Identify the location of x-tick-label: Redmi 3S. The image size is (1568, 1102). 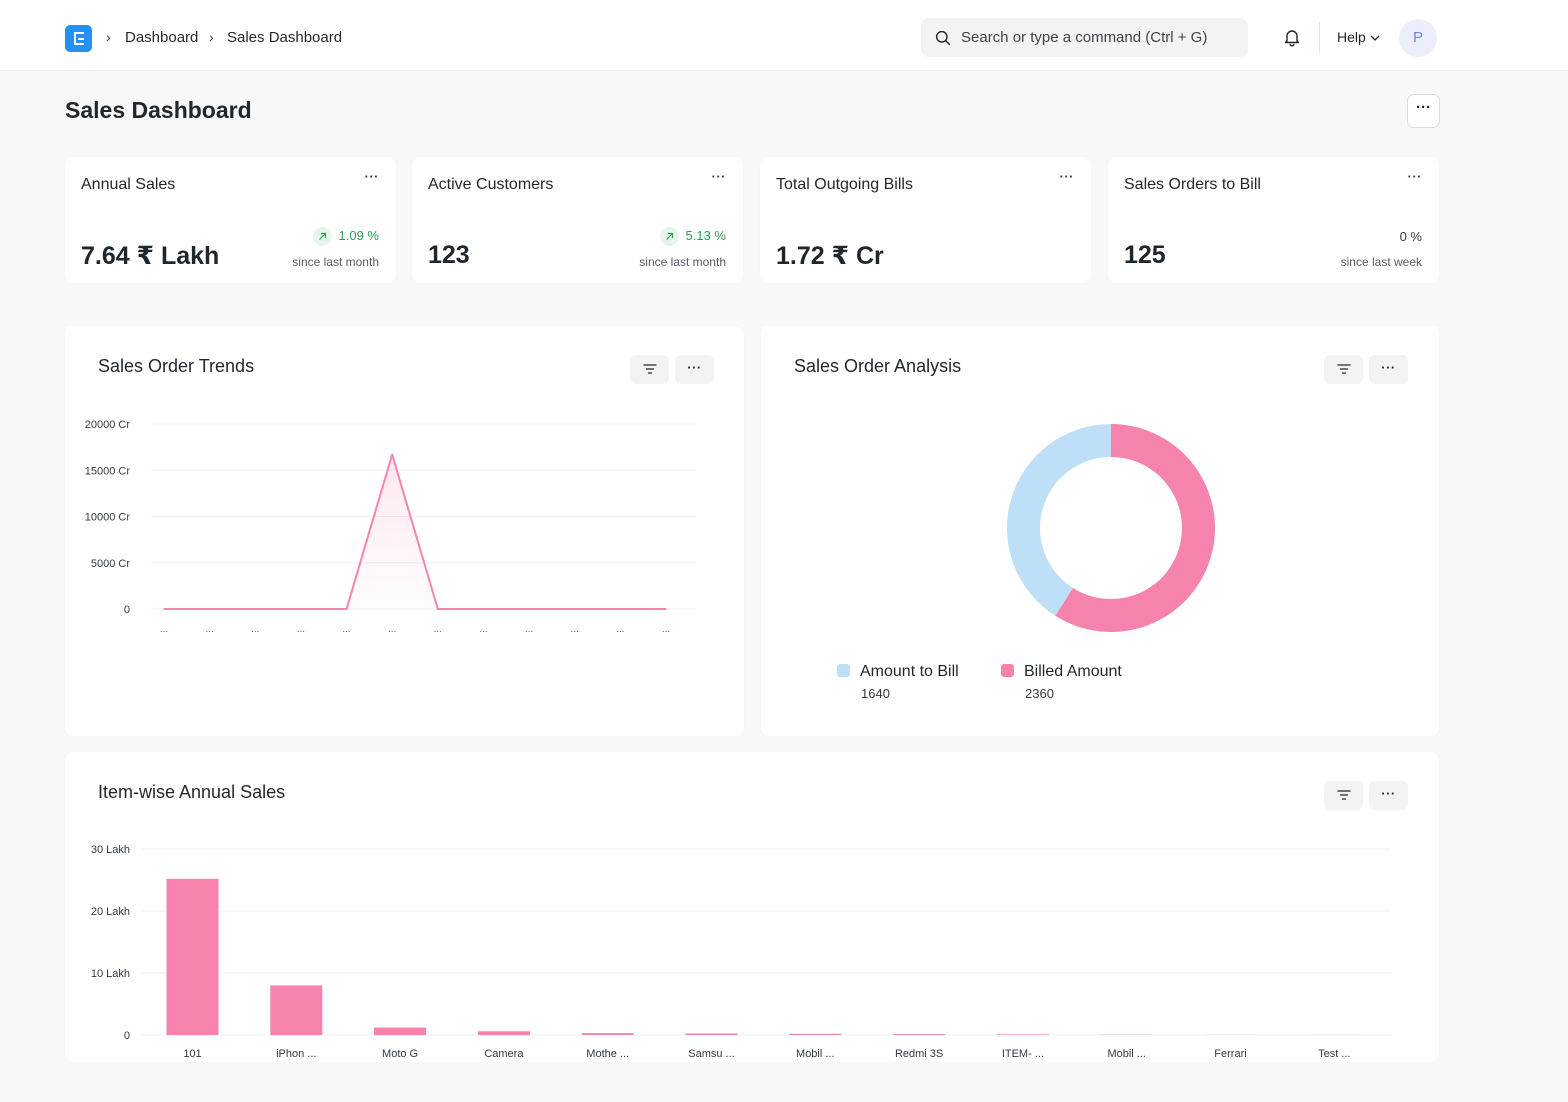
(919, 1054).